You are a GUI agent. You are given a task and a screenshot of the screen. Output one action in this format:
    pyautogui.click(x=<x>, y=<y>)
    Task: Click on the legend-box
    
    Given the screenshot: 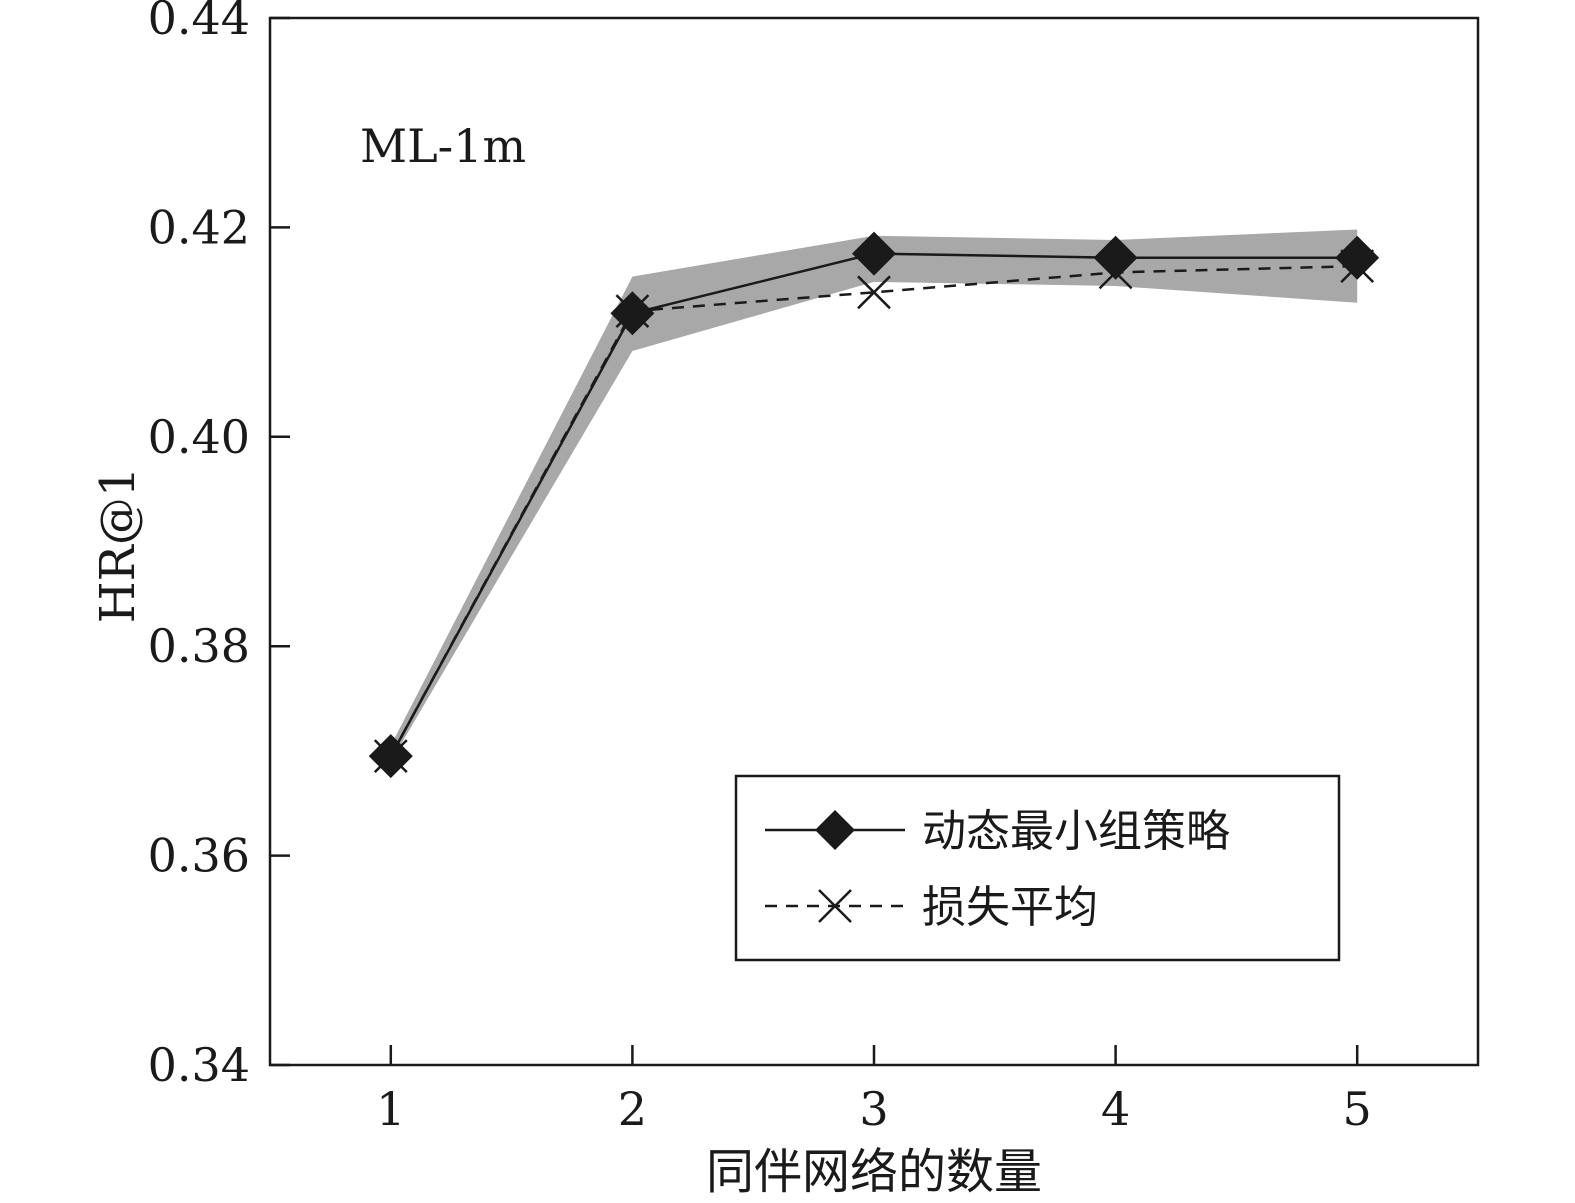 What is the action you would take?
    pyautogui.click(x=1037, y=868)
    